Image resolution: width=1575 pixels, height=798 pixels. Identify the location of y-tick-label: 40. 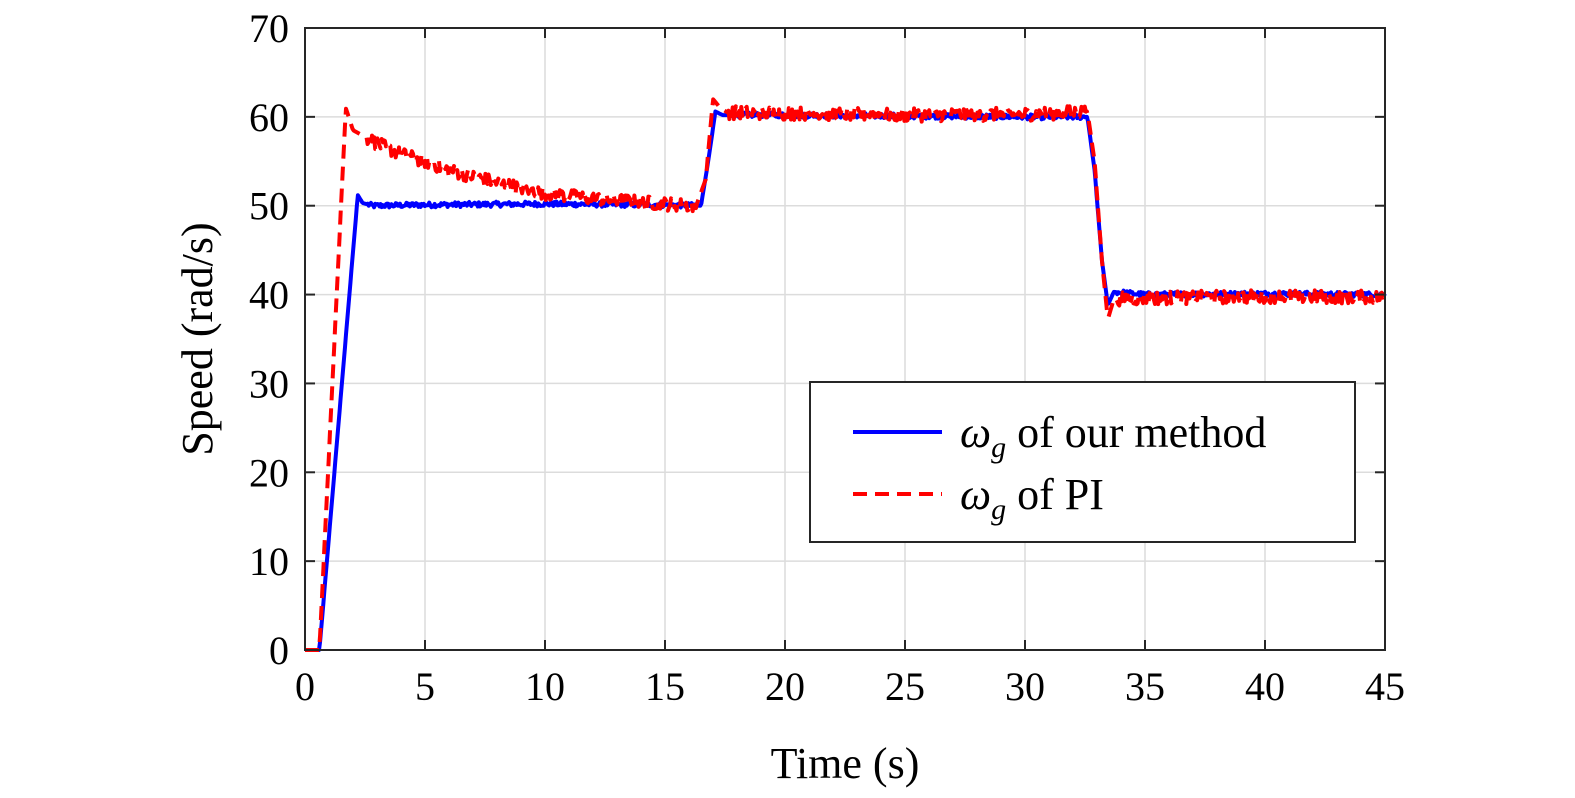
(269, 295).